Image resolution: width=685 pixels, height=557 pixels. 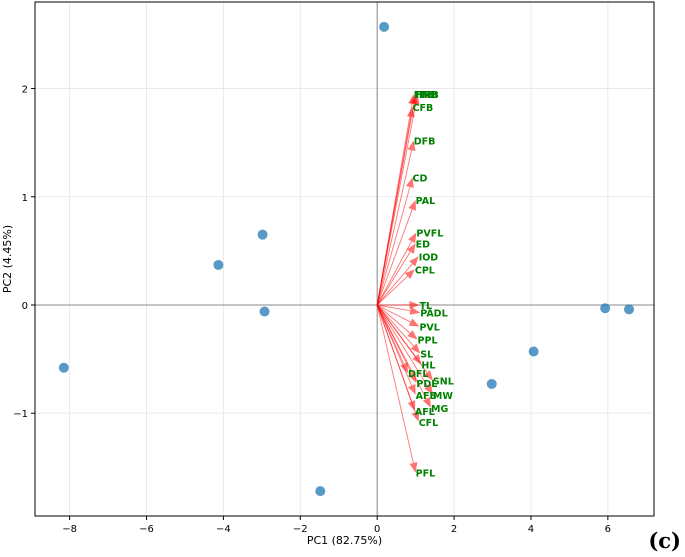 I want to click on loading-label: PFL, so click(x=426, y=474).